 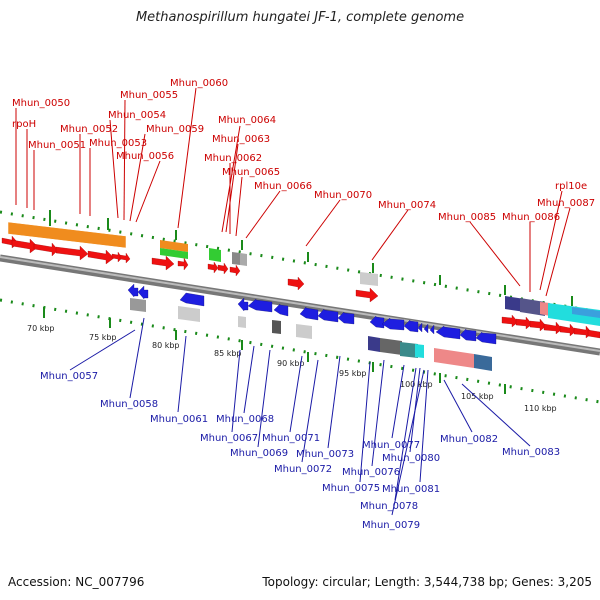 I want to click on gene-label-mhun-0058: Mhun_0058, so click(x=129, y=404).